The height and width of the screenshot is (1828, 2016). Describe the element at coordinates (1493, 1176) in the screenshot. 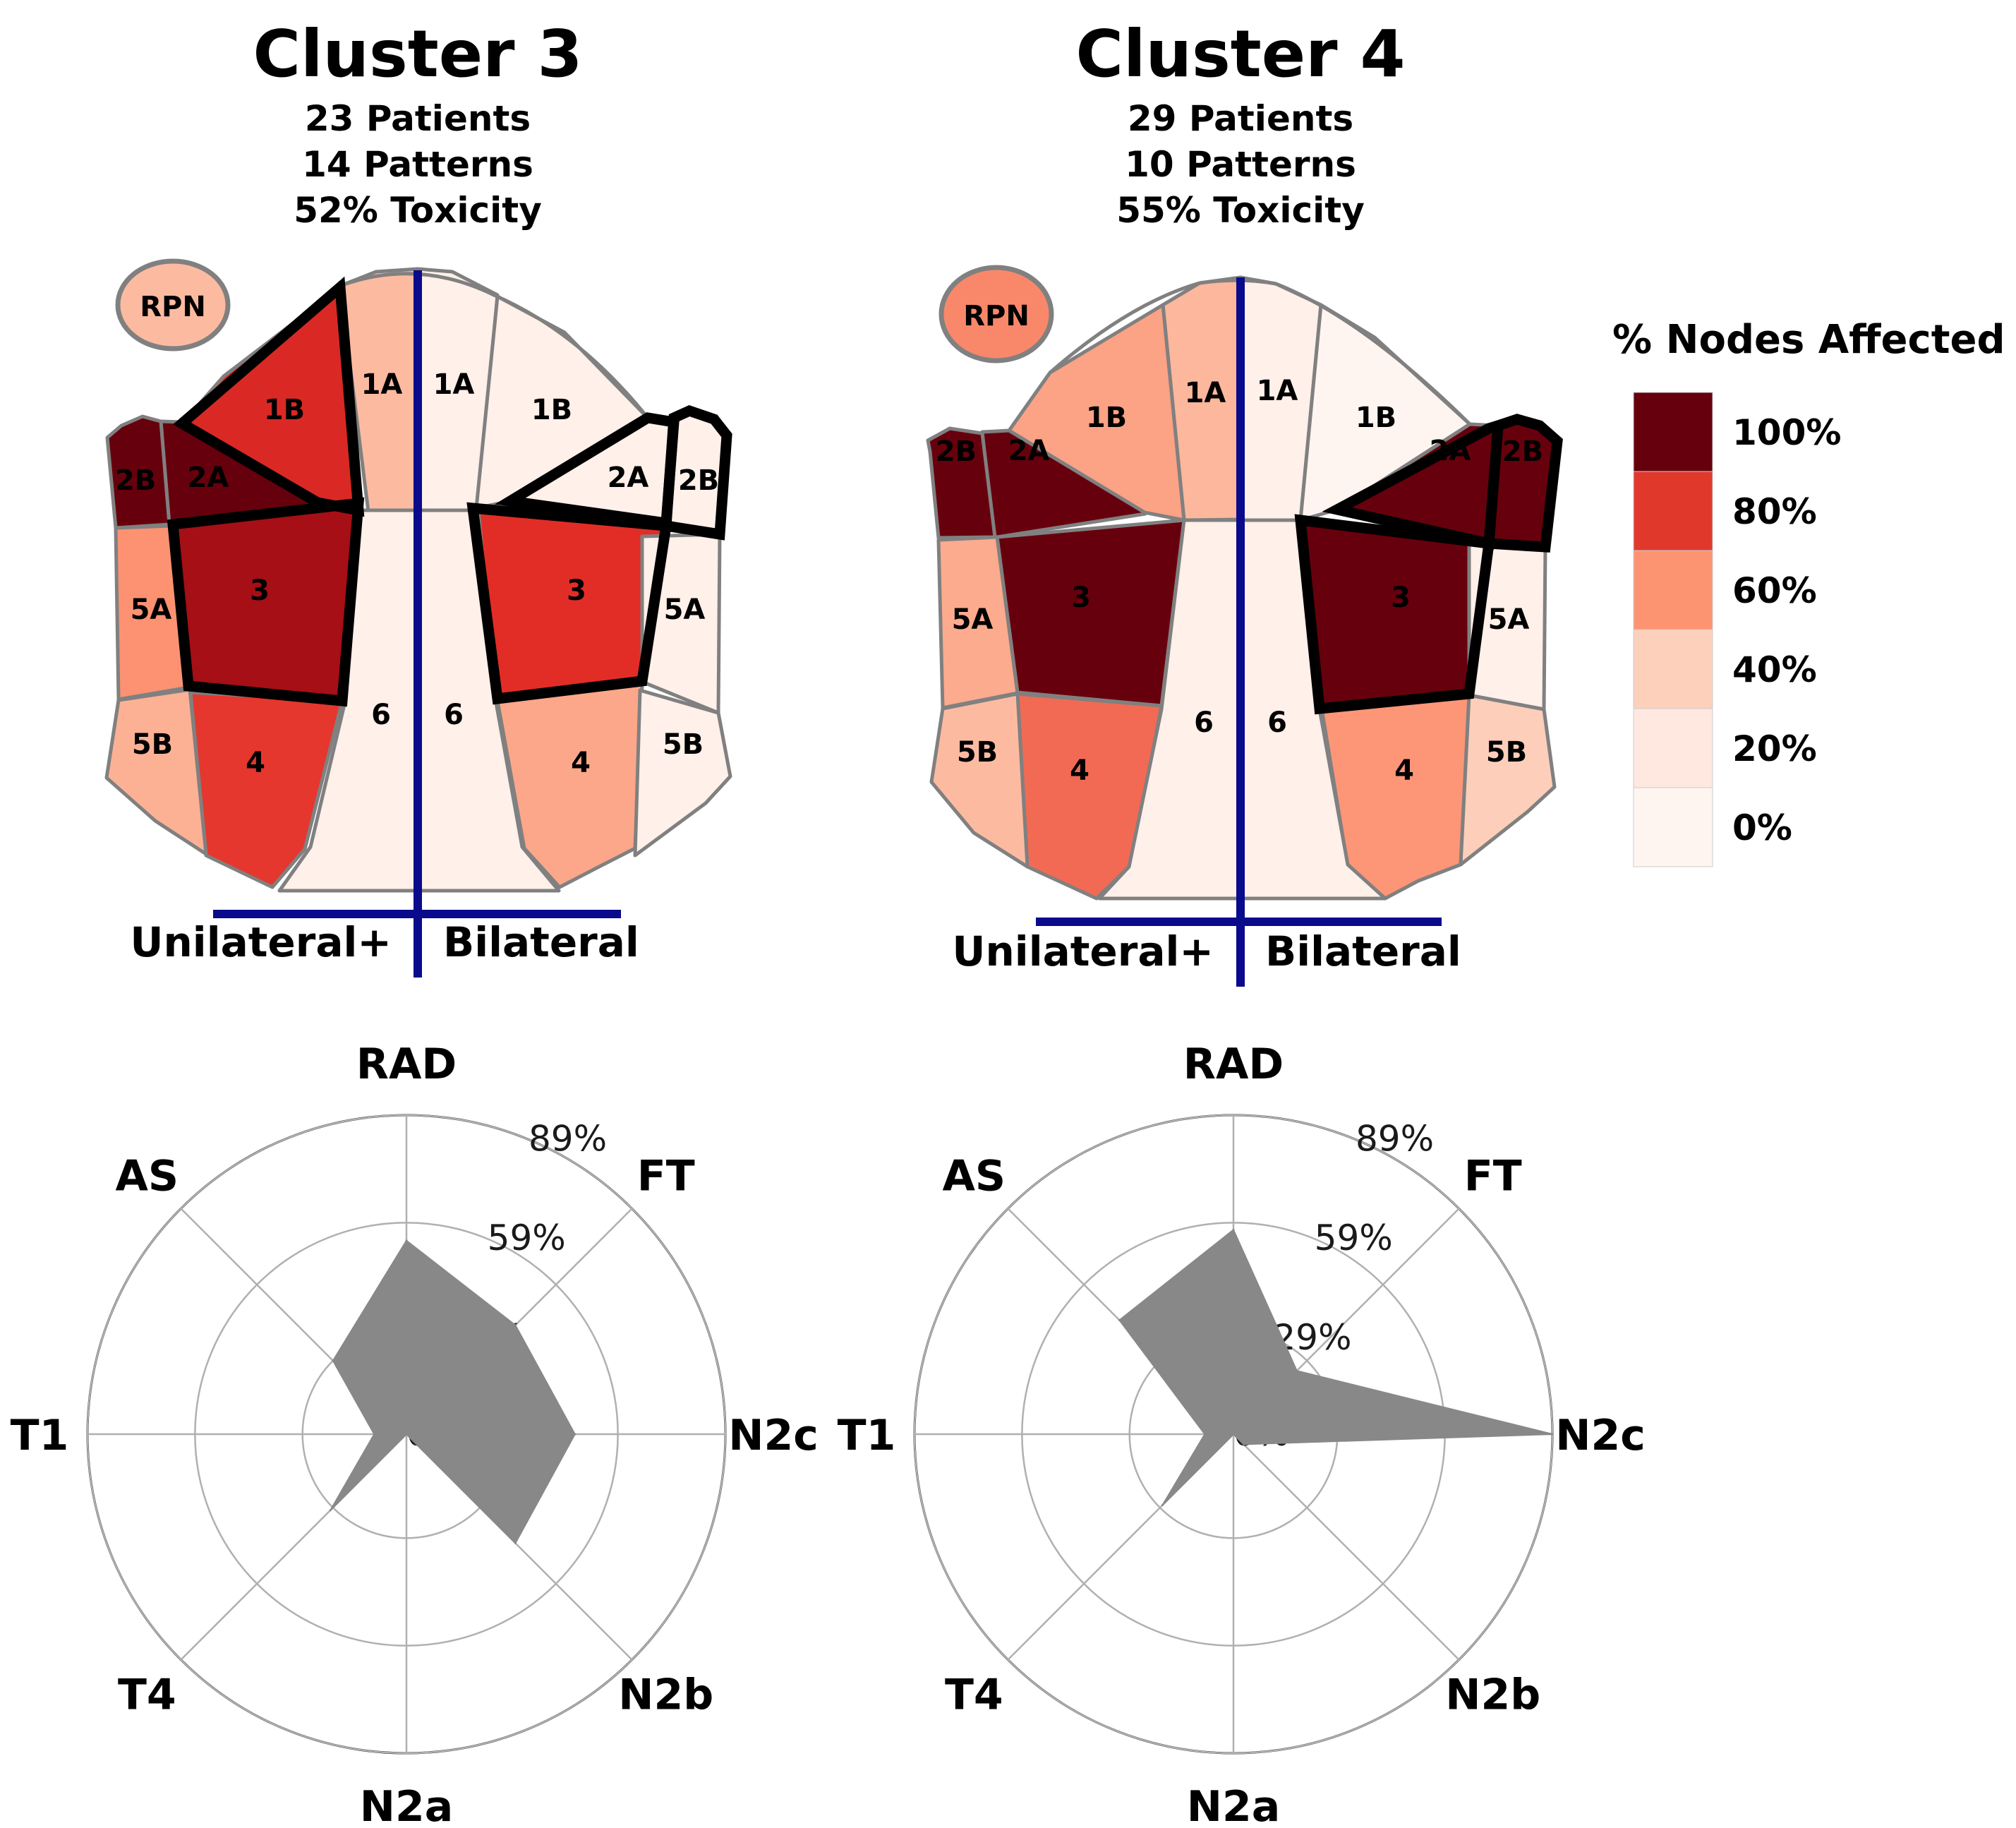

I see `radar-axis-label-FT: FT` at that location.